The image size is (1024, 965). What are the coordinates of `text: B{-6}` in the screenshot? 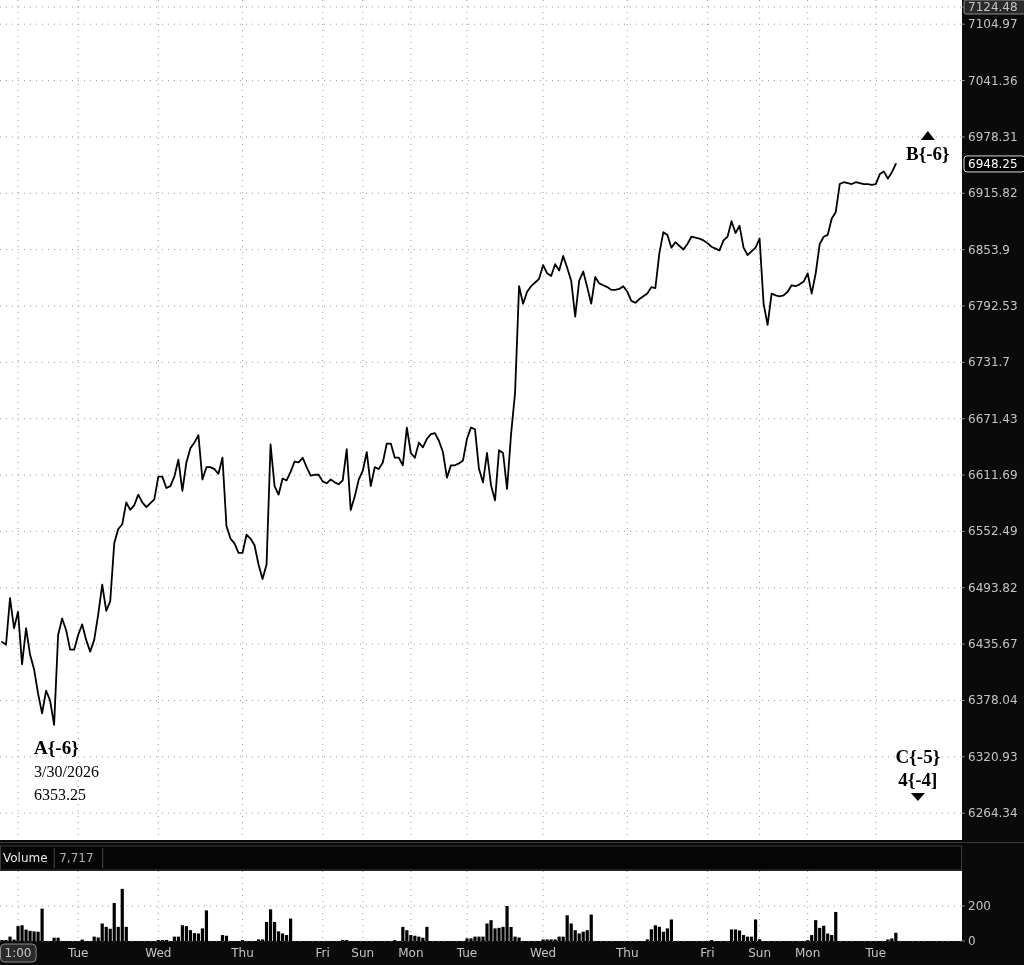 It's located at (928, 153).